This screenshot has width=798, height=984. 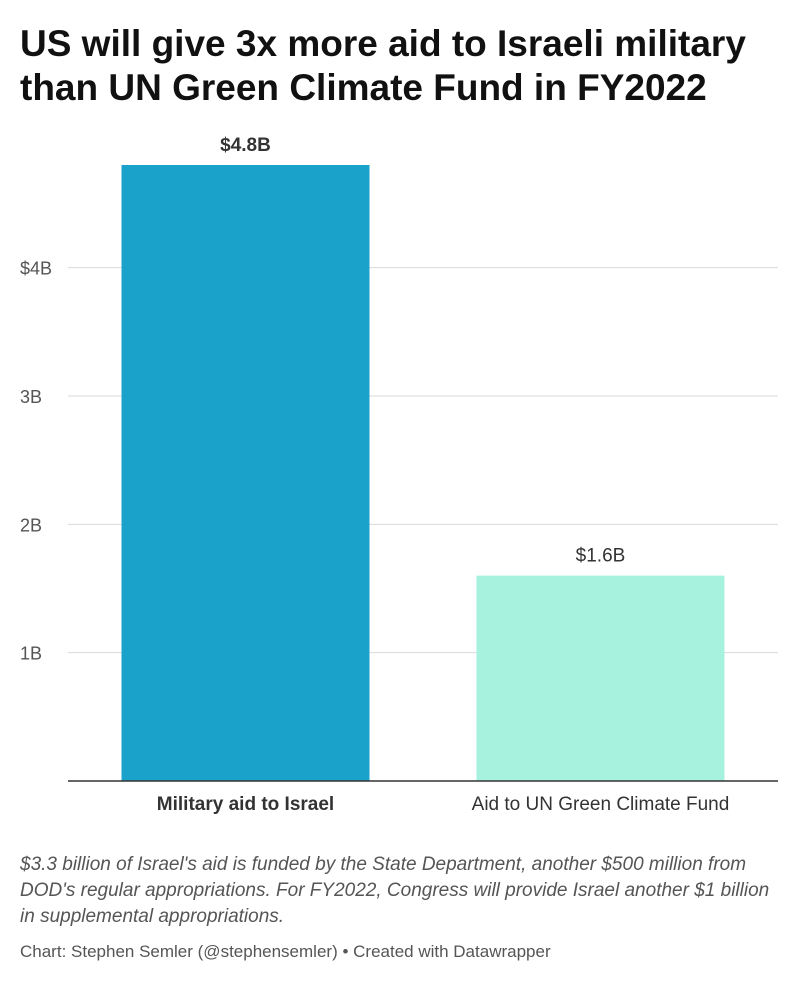 What do you see at coordinates (601, 556) in the screenshot?
I see `value-label: $1.6B` at bounding box center [601, 556].